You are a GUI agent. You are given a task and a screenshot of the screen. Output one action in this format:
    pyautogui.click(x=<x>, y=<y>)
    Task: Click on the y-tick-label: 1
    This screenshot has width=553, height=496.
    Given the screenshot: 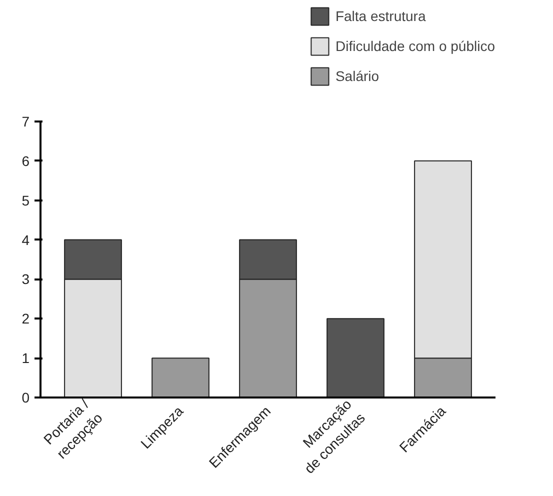 What is the action you would take?
    pyautogui.click(x=26, y=358)
    